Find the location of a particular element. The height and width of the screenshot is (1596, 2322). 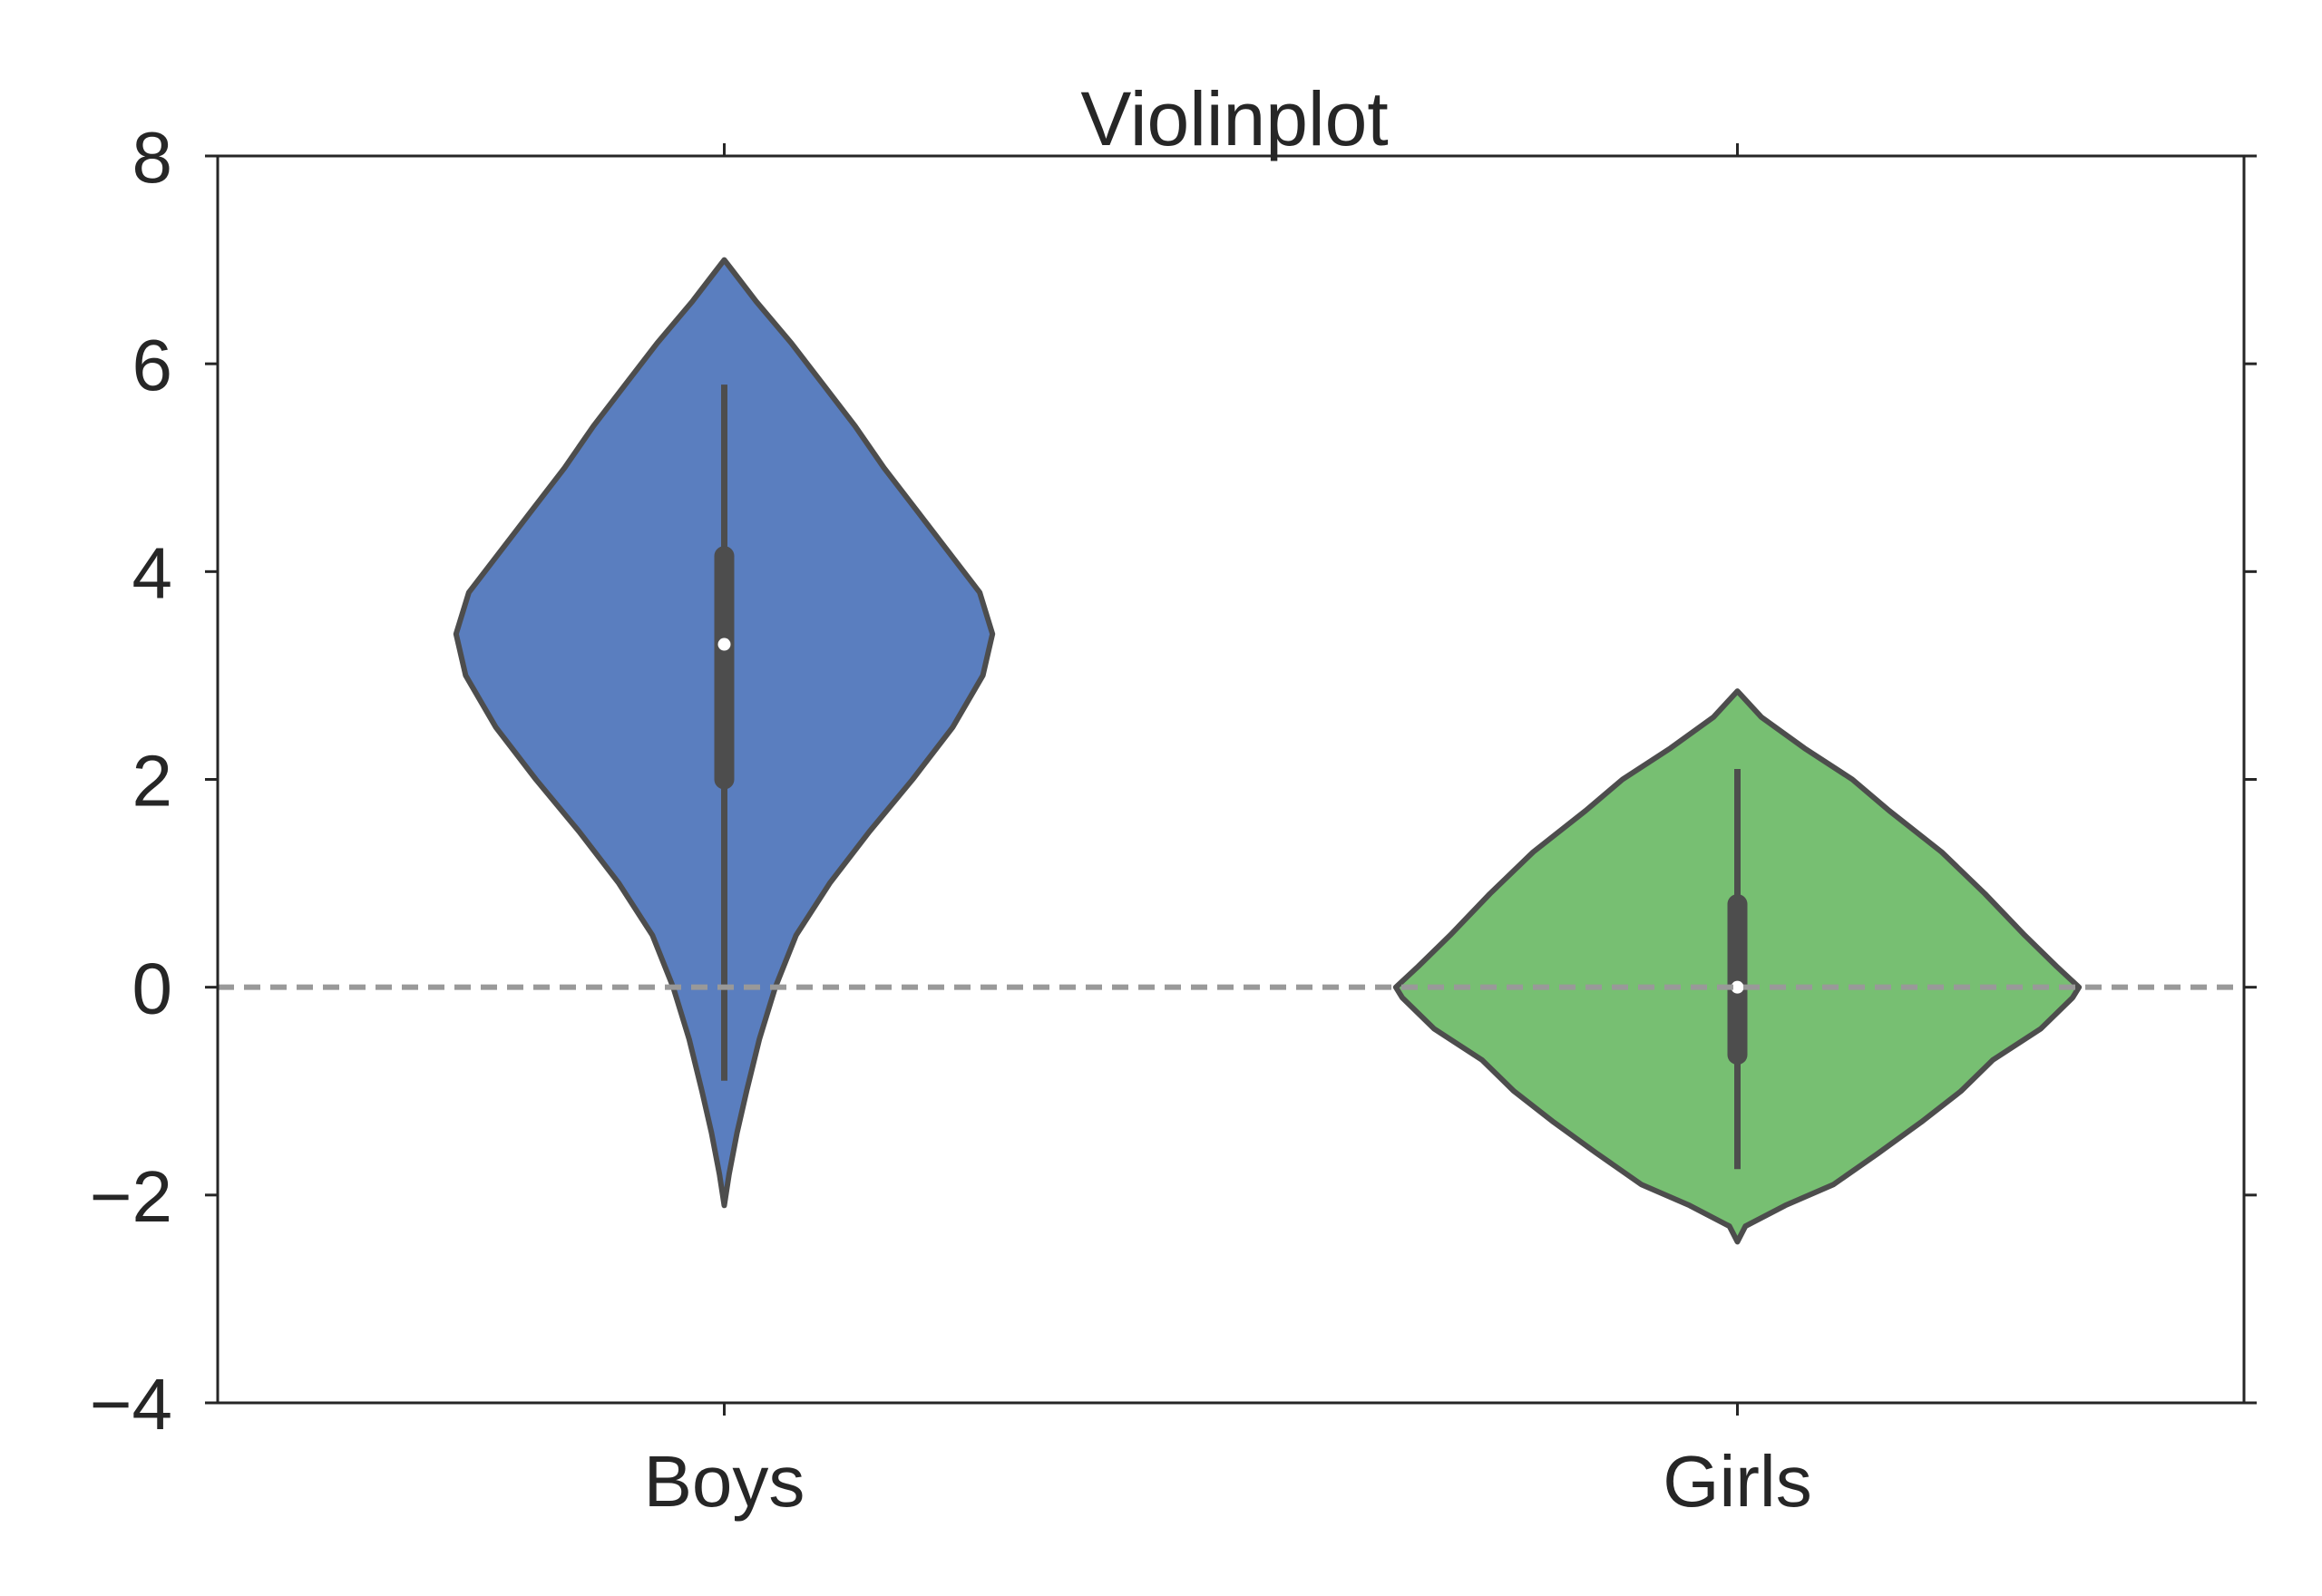

x-tick-label-boys: Boys is located at coordinates (724, 1481).